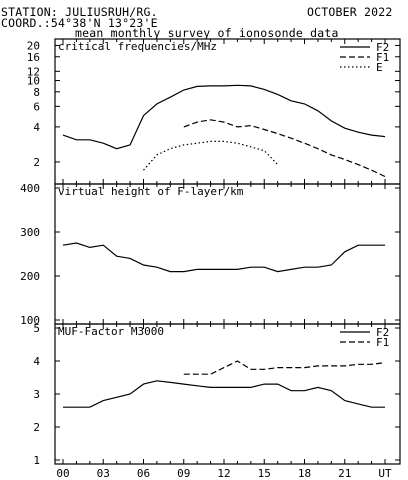 This screenshot has height=480, width=408. What do you see at coordinates (183, 473) in the screenshot?
I see `x-tick-label: 09` at bounding box center [183, 473].